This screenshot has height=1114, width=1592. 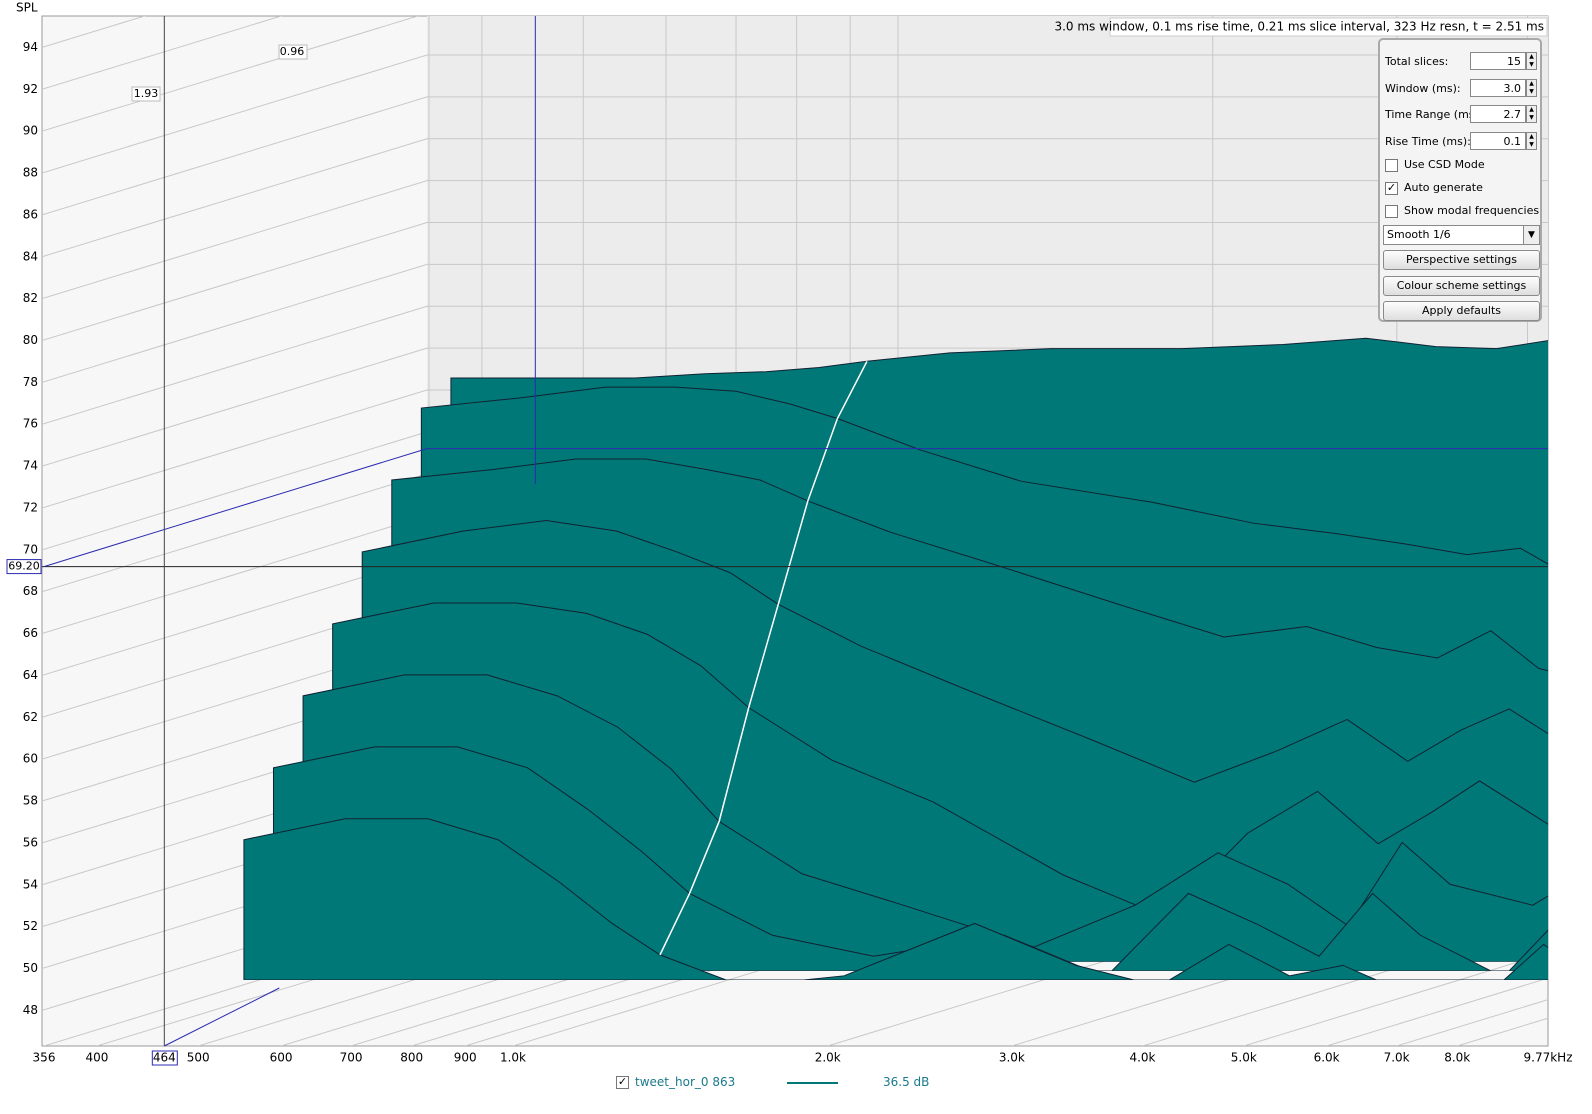 I want to click on y-tick-label: 72, so click(x=30, y=507).